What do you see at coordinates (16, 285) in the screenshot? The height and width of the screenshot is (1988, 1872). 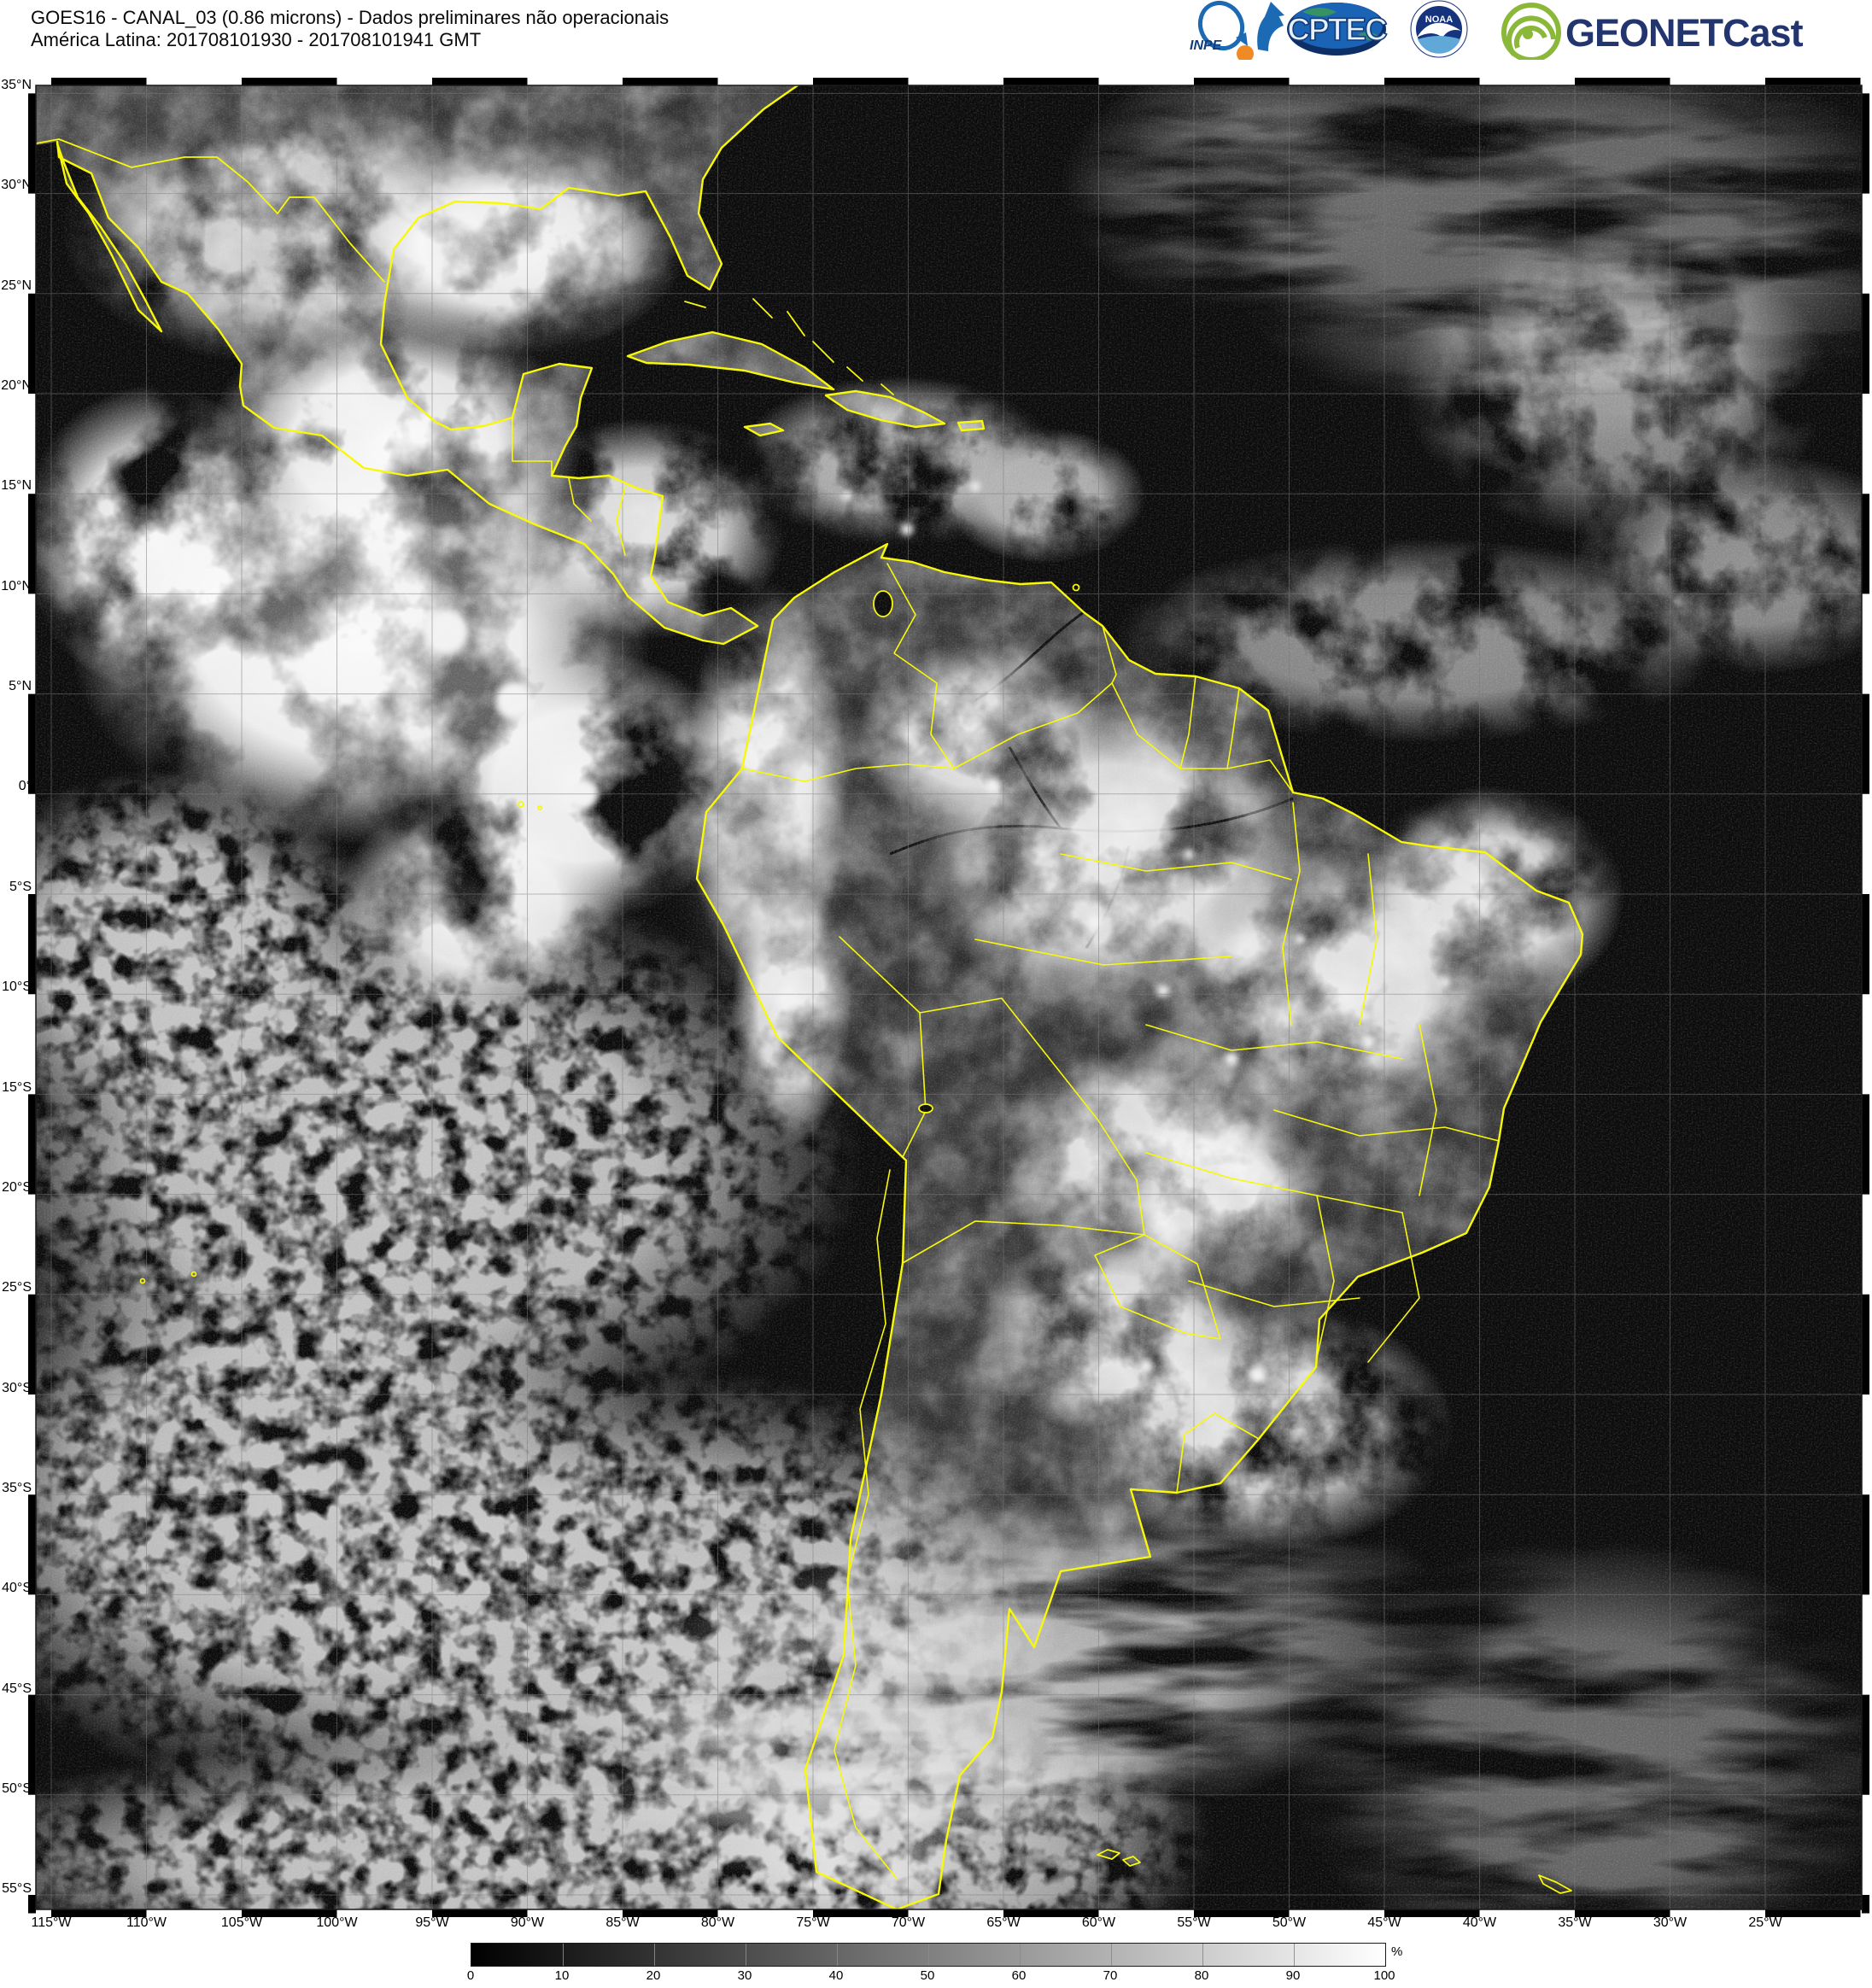 I see `lat-label: 25°N` at bounding box center [16, 285].